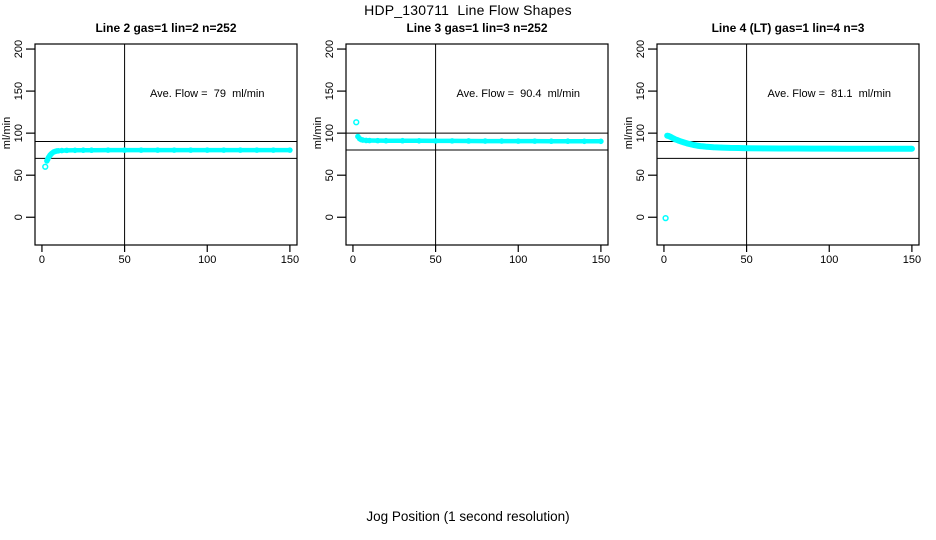 Image resolution: width=936 pixels, height=540 pixels. I want to click on x-axis-label: Jog Position (1 second resolution), so click(468, 516).